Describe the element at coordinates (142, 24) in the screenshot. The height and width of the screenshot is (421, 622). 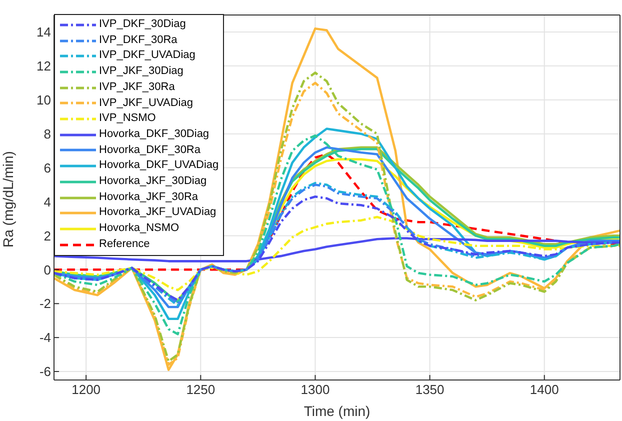
I see `legend-label: IVP_DKF_30Diag` at that location.